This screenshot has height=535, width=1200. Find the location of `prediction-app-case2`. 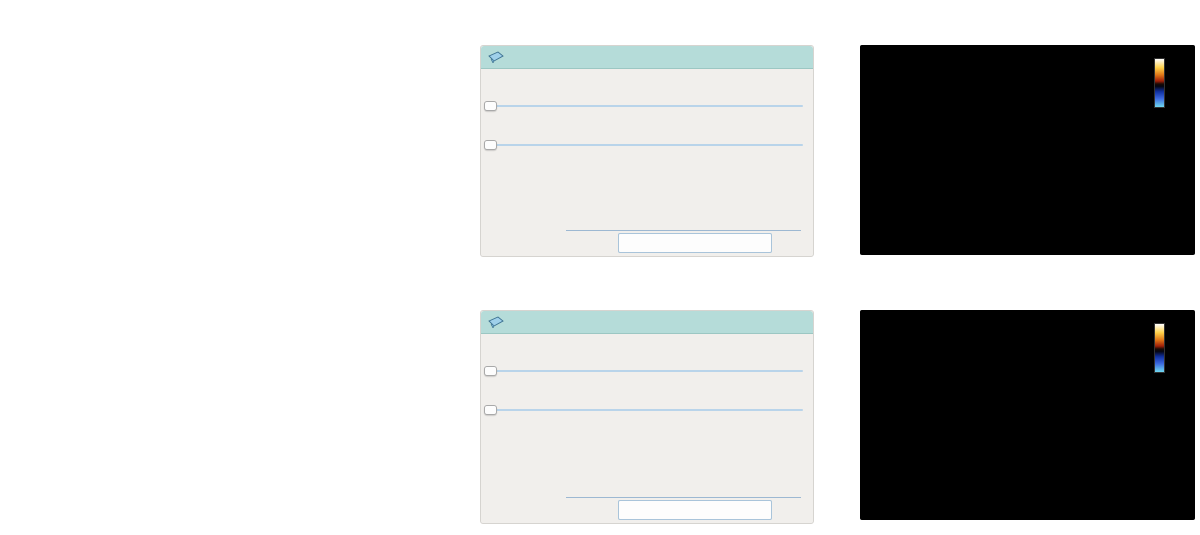

prediction-app-case2 is located at coordinates (647, 417).